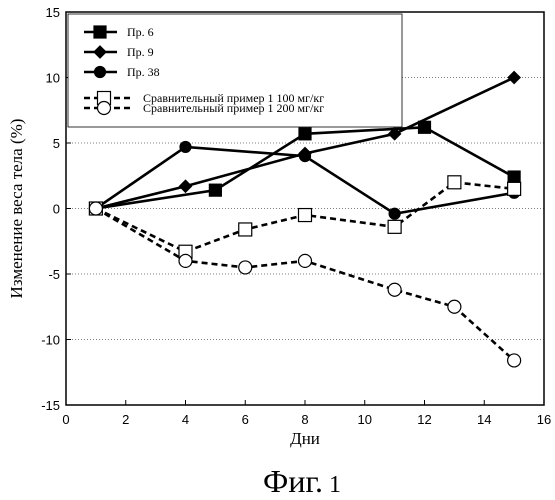  I want to click on y-tick-label: 15, so click(53, 12).